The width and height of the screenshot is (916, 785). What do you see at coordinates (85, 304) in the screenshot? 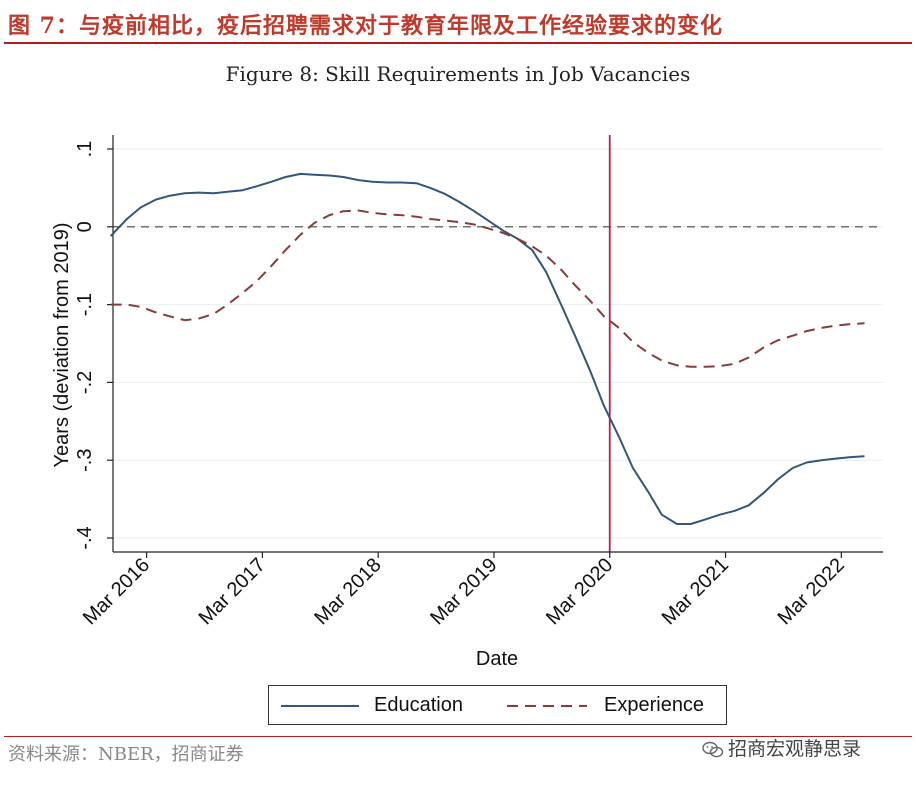
I see `y-tick-label: -.1` at bounding box center [85, 304].